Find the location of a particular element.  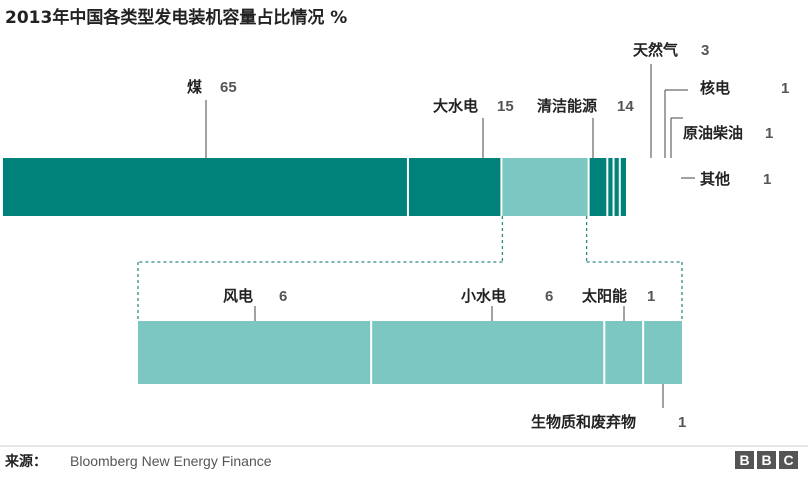

main-label-6: 其他 is located at coordinates (715, 179).